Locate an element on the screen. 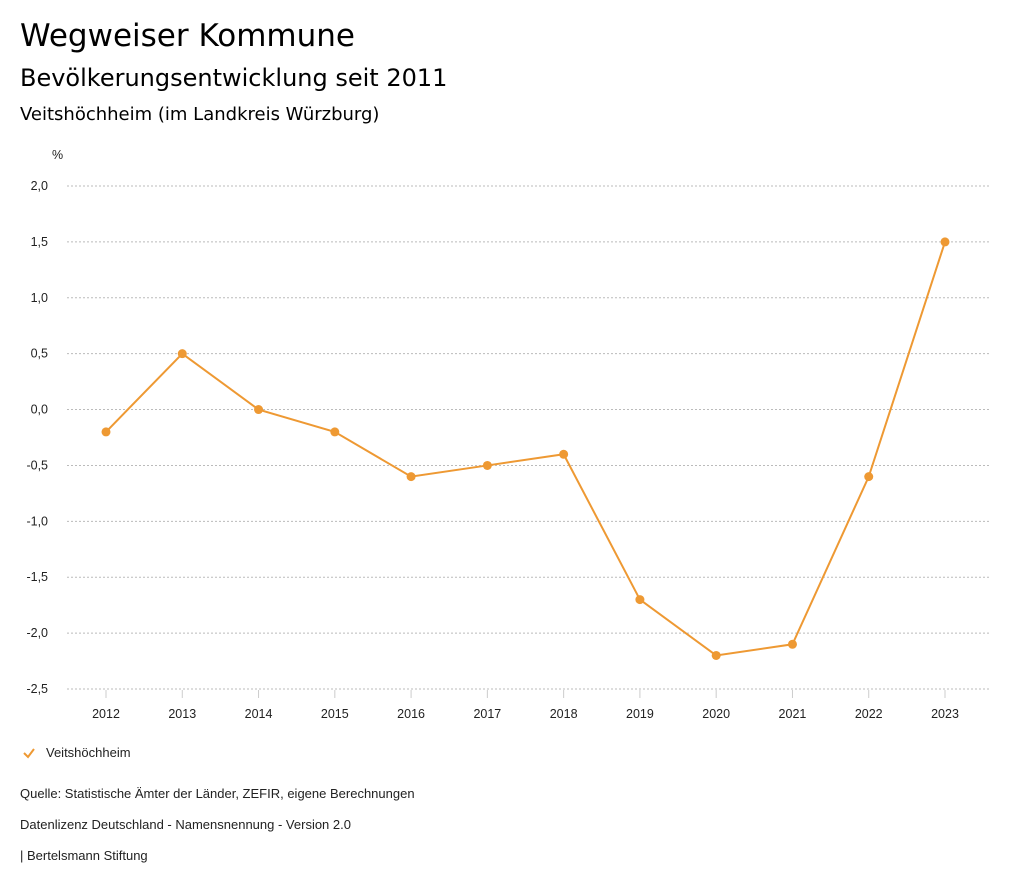 Image resolution: width=1024 pixels, height=888 pixels. y-tick-label: 0,5 is located at coordinates (39, 354).